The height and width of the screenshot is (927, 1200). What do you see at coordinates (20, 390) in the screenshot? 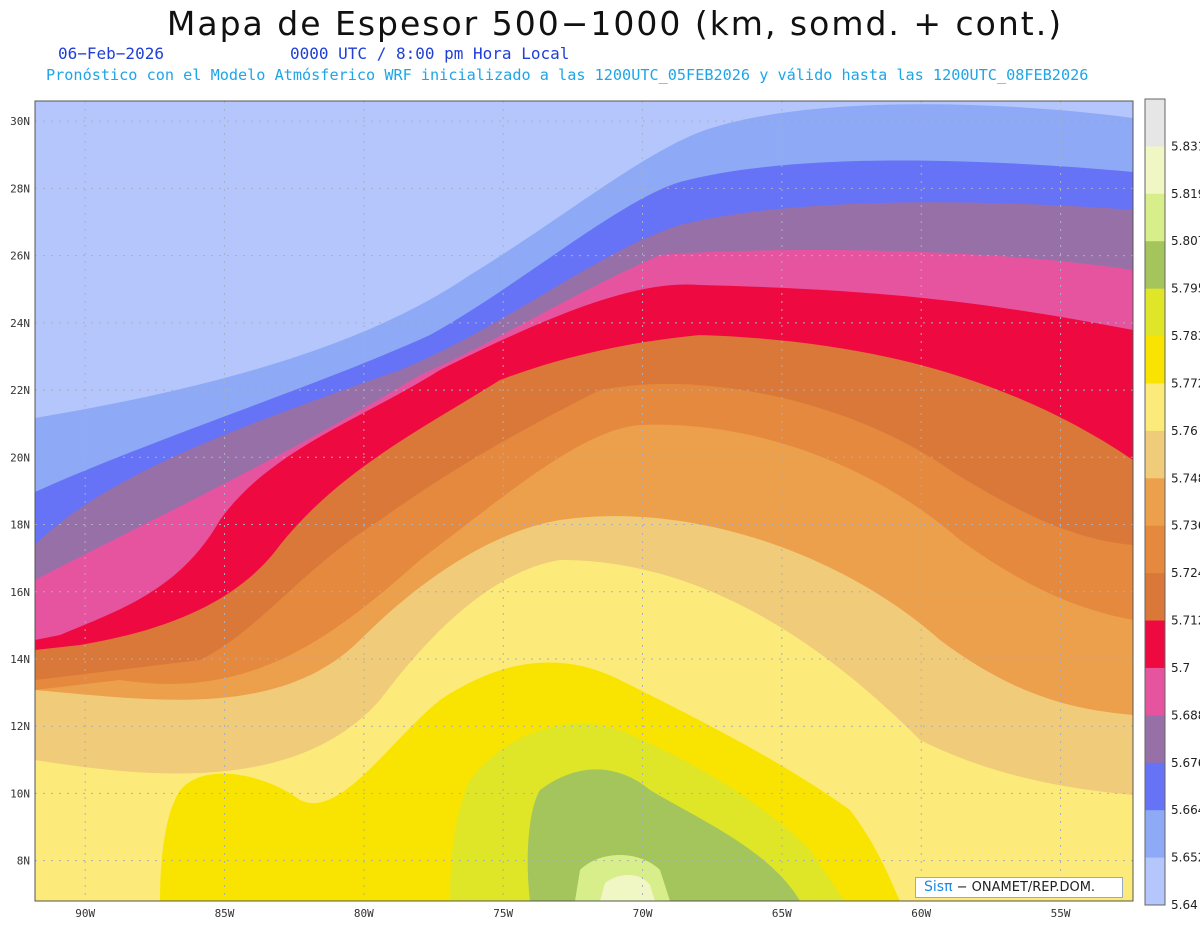
I see `lat-tick-label: 22N` at bounding box center [20, 390].